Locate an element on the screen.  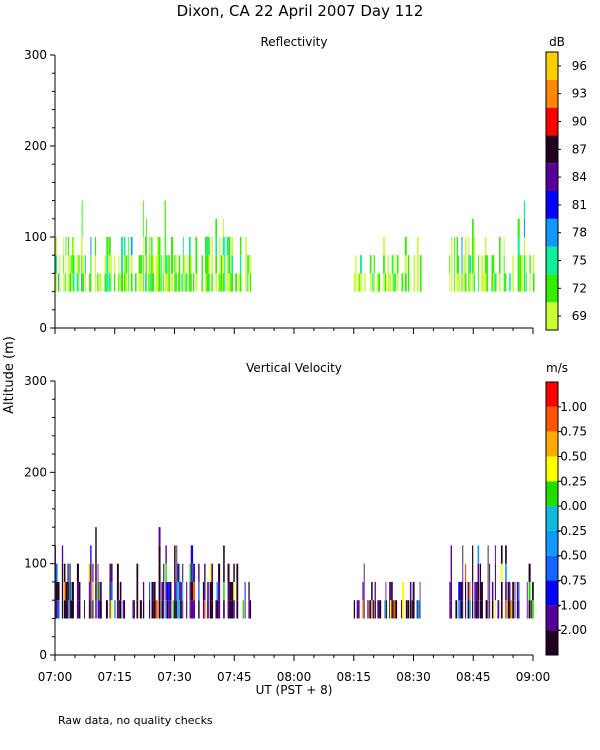
velocity-colorbar-frame is located at coordinates (552, 518).